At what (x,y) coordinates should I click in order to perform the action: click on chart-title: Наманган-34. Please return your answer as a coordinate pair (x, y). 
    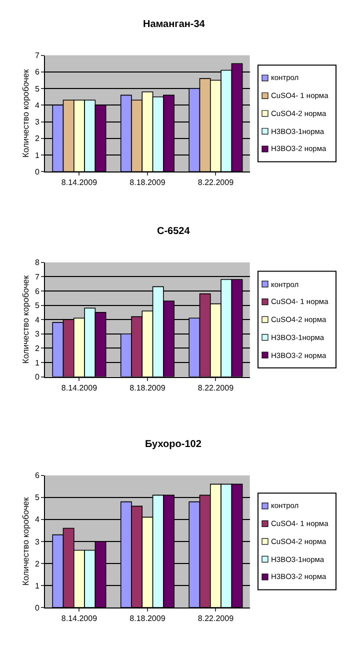
    Looking at the image, I should click on (174, 24).